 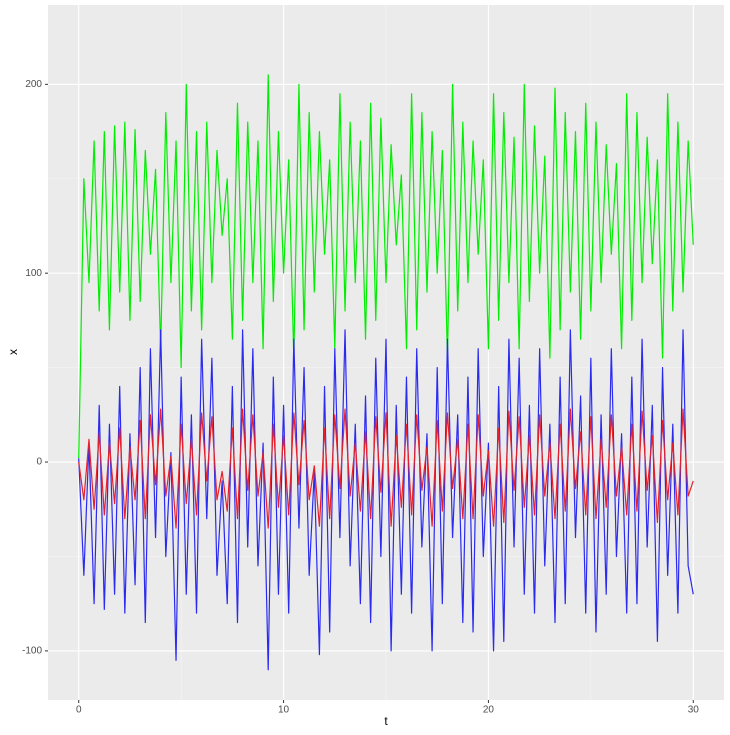 I want to click on x-axis-title: t, so click(x=386, y=721).